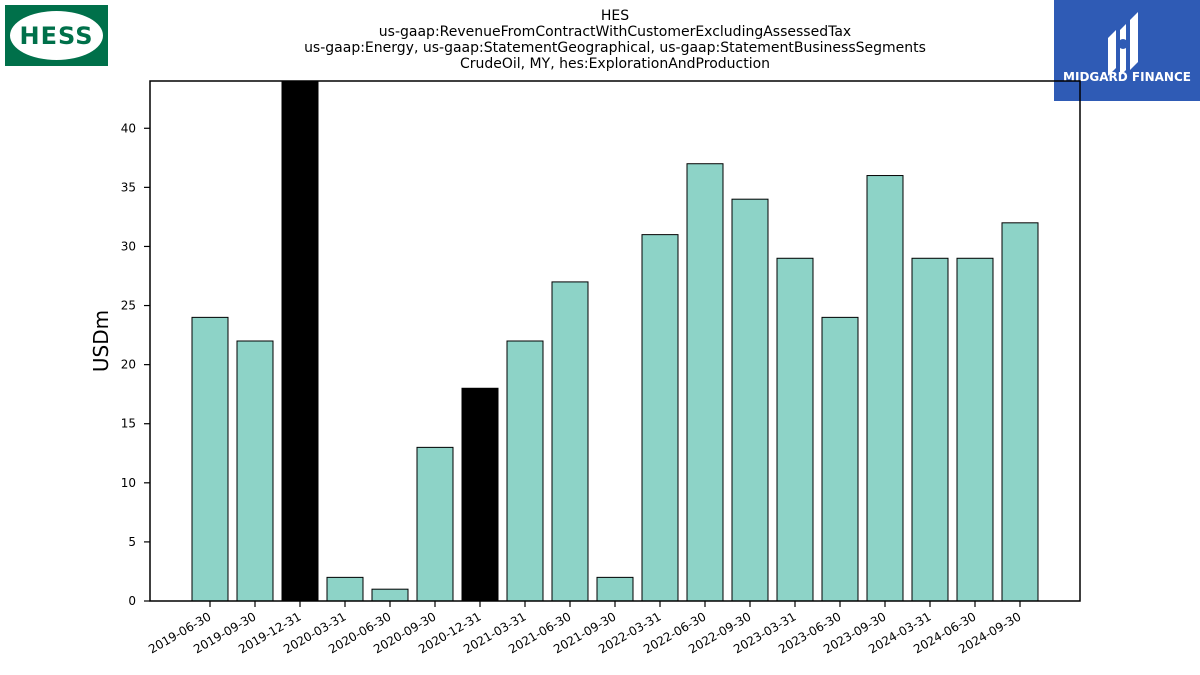  Describe the element at coordinates (132, 542) in the screenshot. I see `y-tick-label: 5` at that location.